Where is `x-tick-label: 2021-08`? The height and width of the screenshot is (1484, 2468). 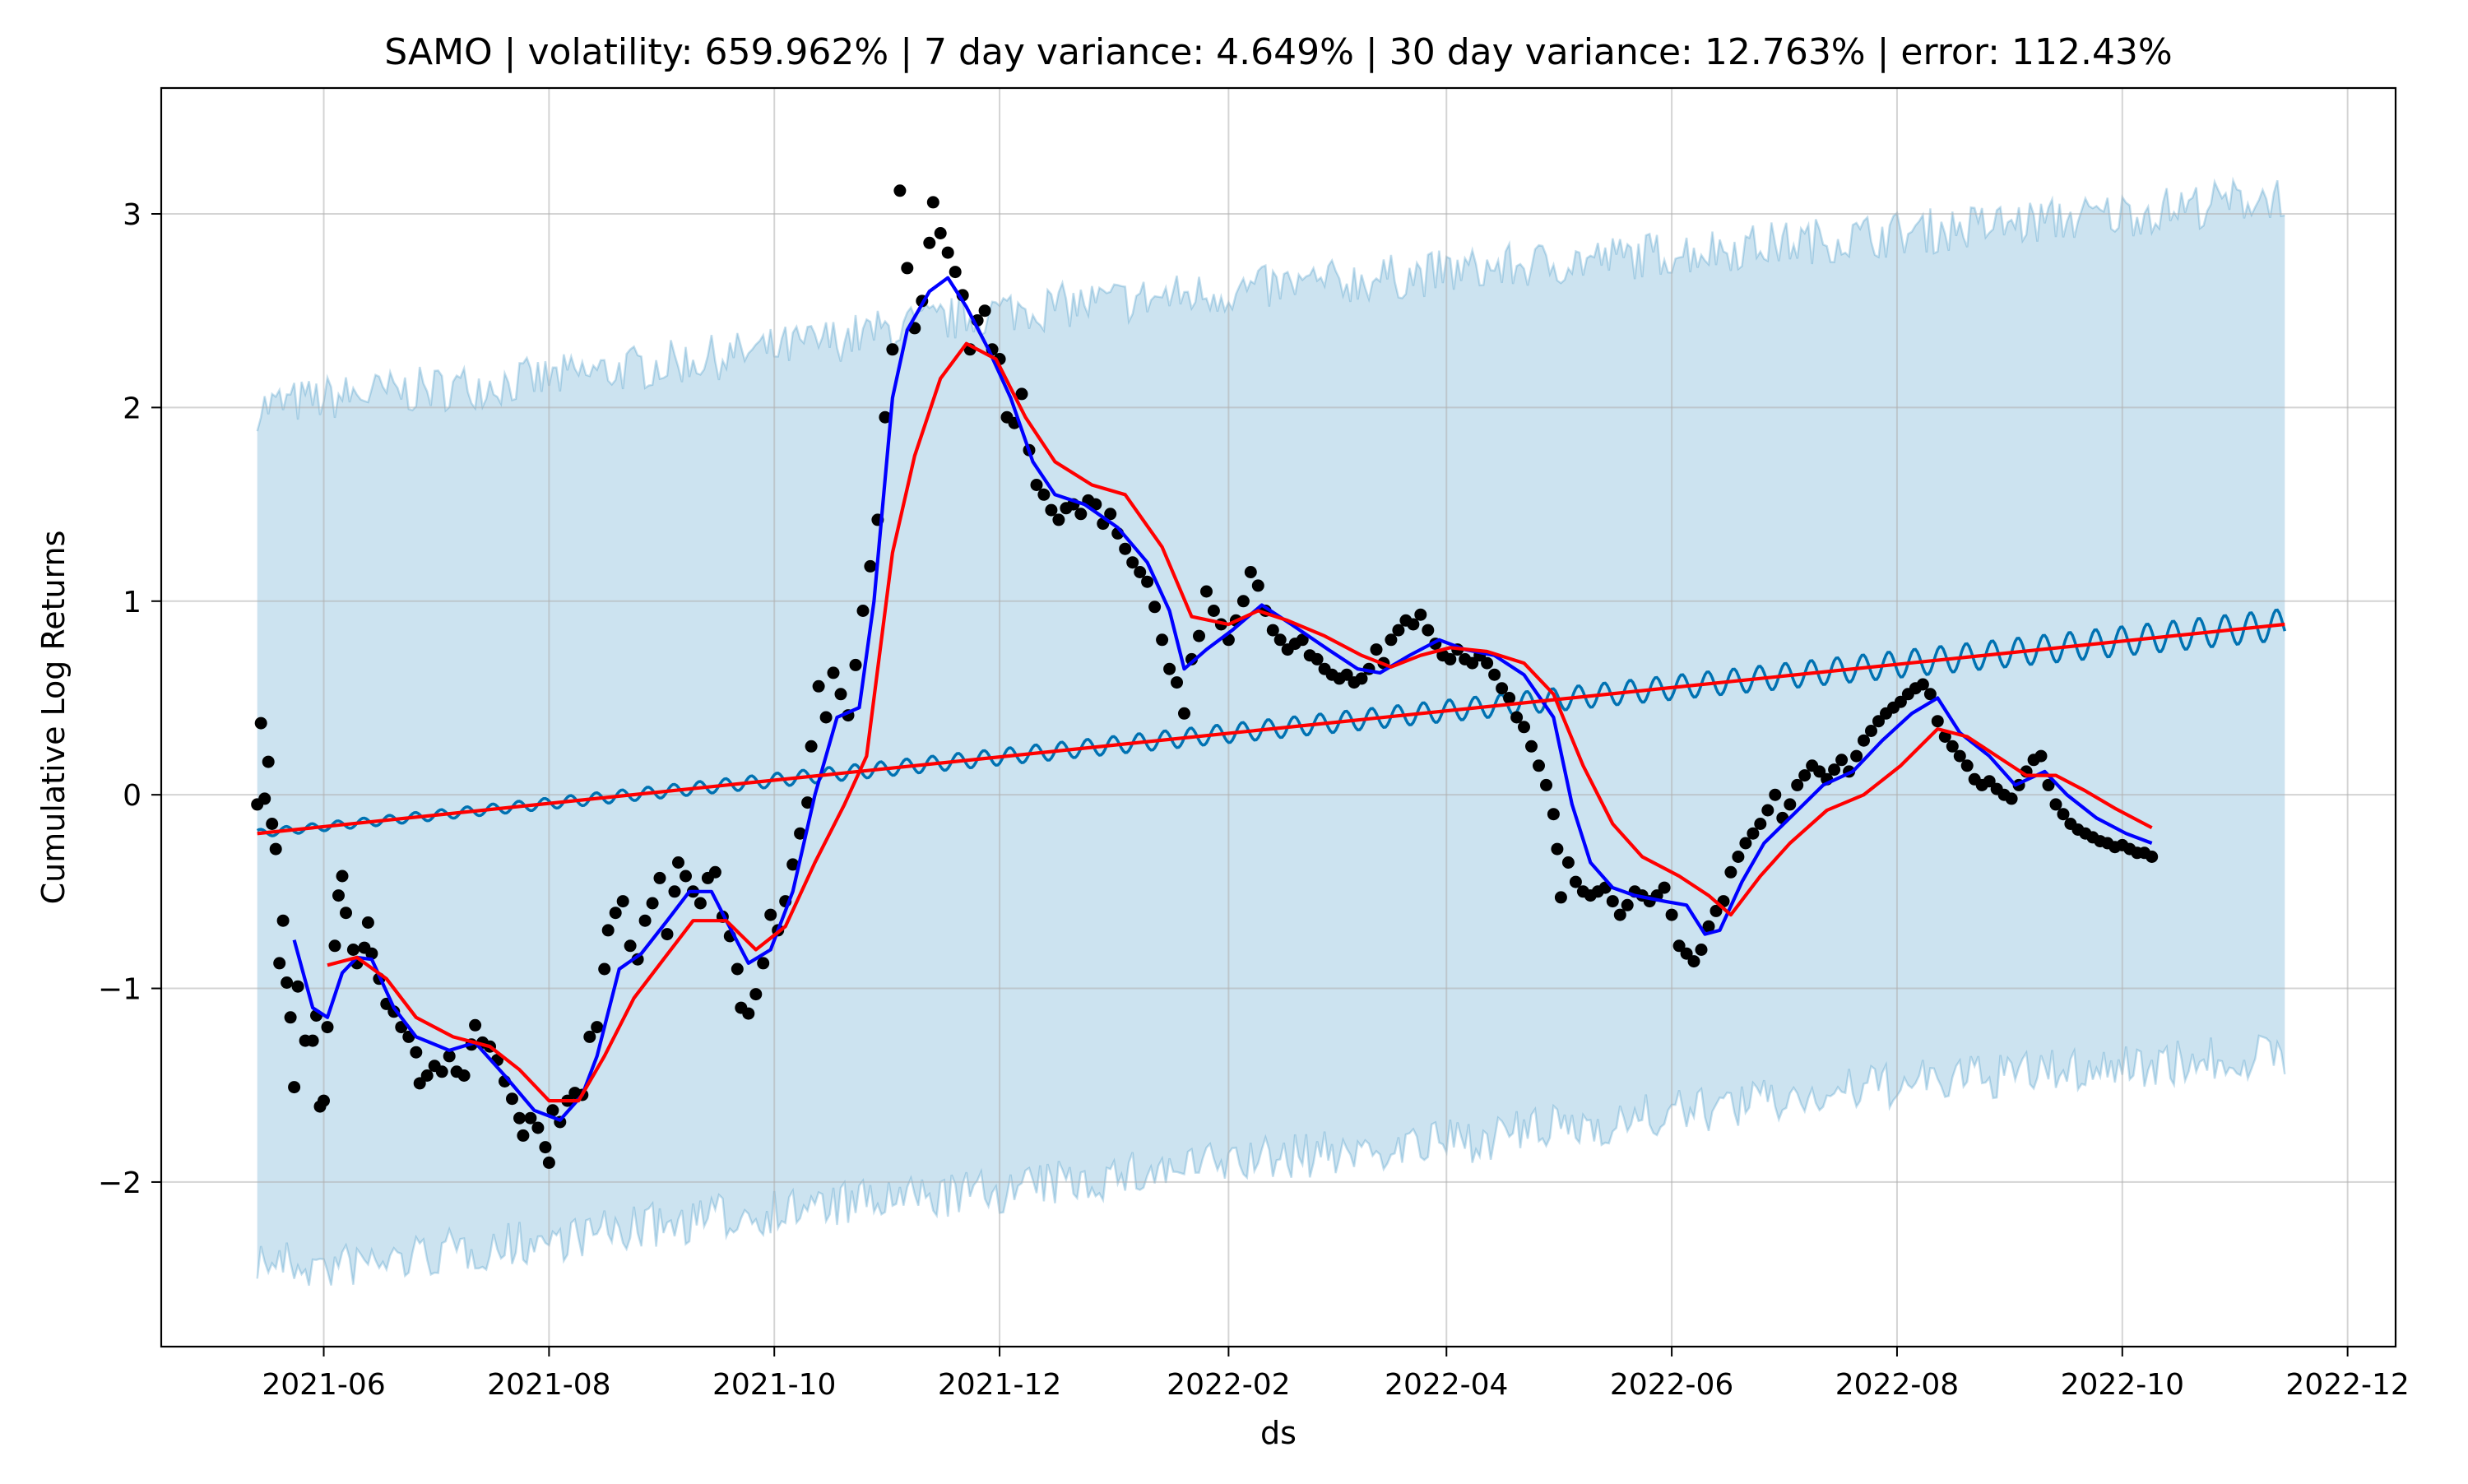
x-tick-label: 2021-08 is located at coordinates (548, 1385).